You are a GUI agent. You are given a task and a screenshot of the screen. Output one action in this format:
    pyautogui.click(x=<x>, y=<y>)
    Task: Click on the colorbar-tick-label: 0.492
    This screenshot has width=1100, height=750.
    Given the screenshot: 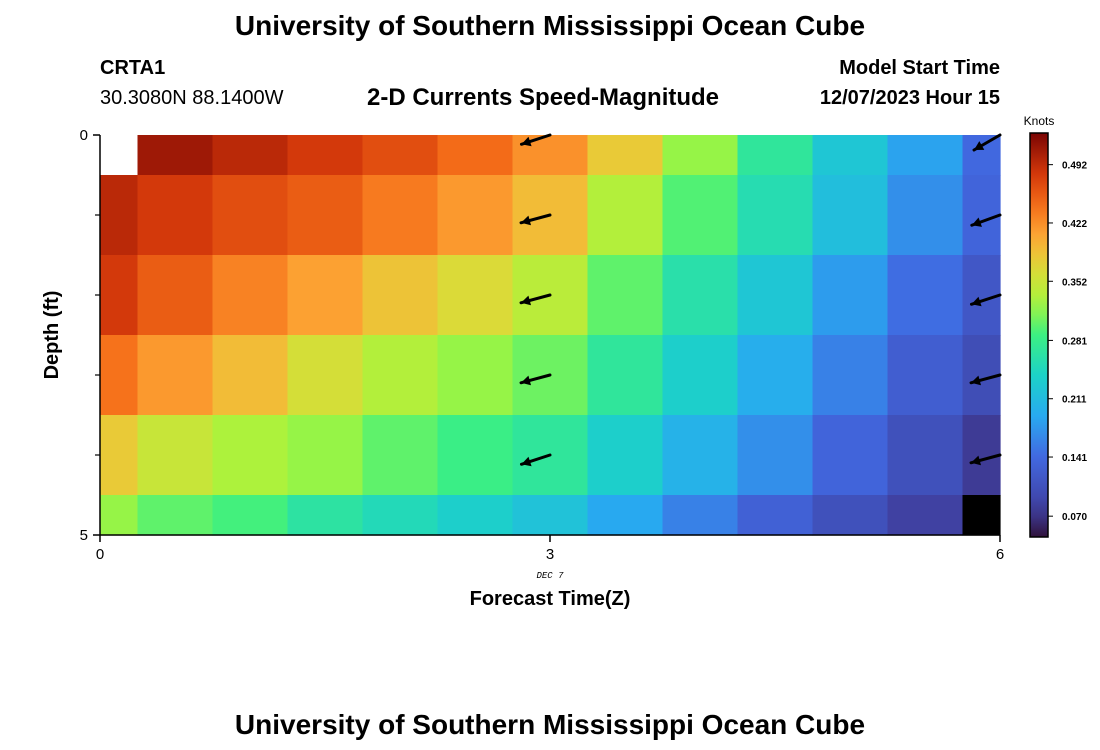 What is the action you would take?
    pyautogui.click(x=1074, y=166)
    